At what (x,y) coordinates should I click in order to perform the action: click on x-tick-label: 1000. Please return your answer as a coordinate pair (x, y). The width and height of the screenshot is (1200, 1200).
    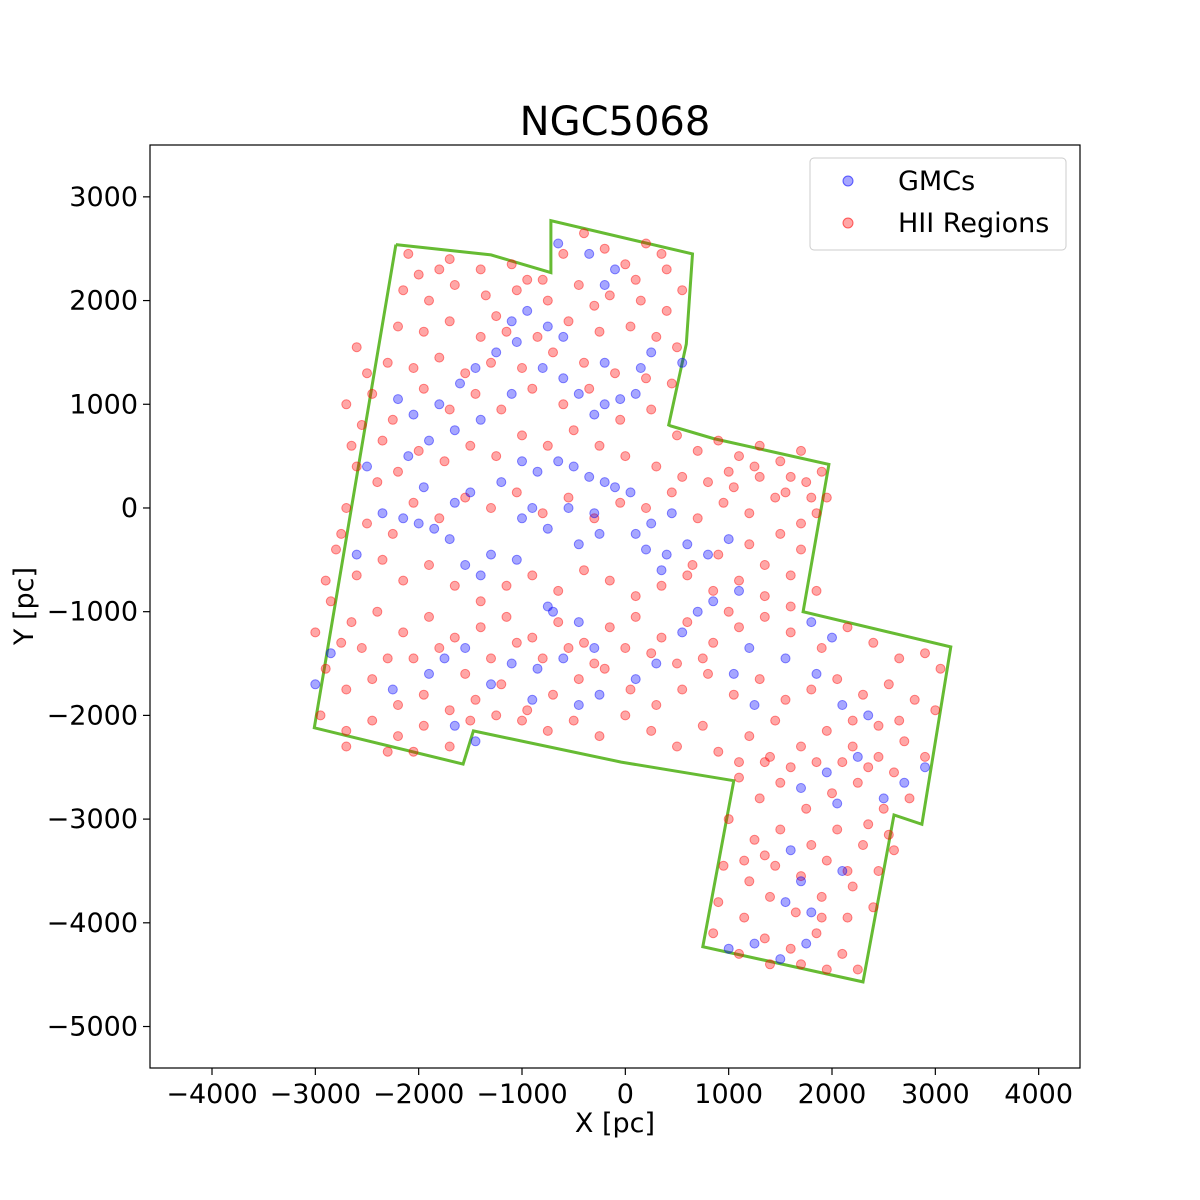
    Looking at the image, I should click on (728, 1094).